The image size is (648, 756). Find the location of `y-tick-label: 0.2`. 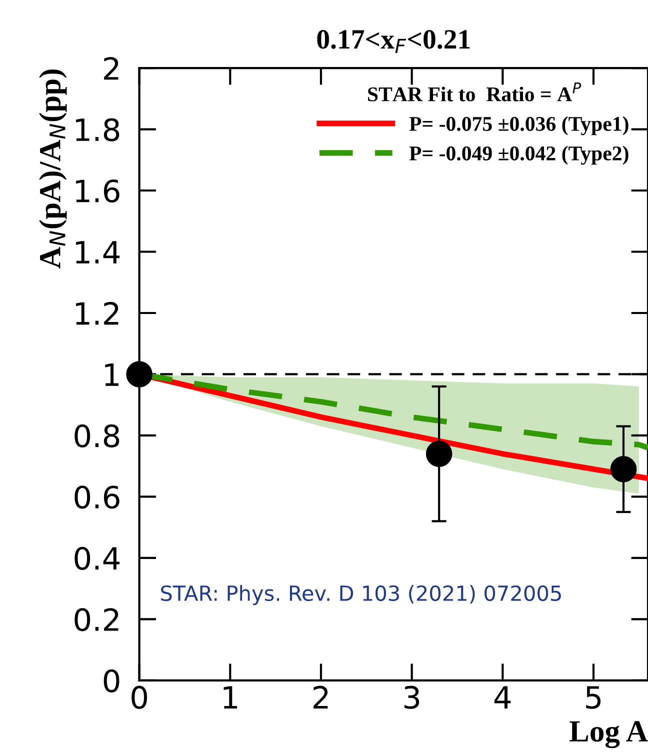

y-tick-label: 0.2 is located at coordinates (96, 620).